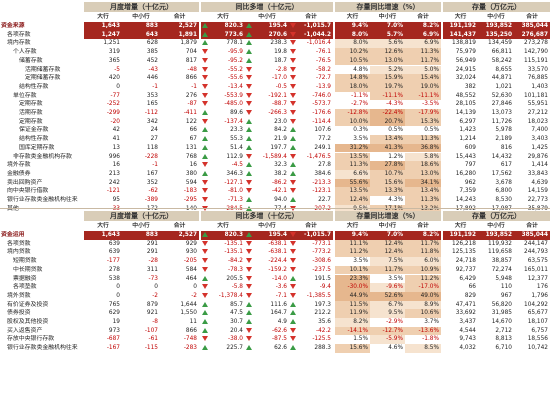 Image resolution: width=550 pixels, height=419 pixels. I want to click on row-label: 债券投资, so click(19, 313).